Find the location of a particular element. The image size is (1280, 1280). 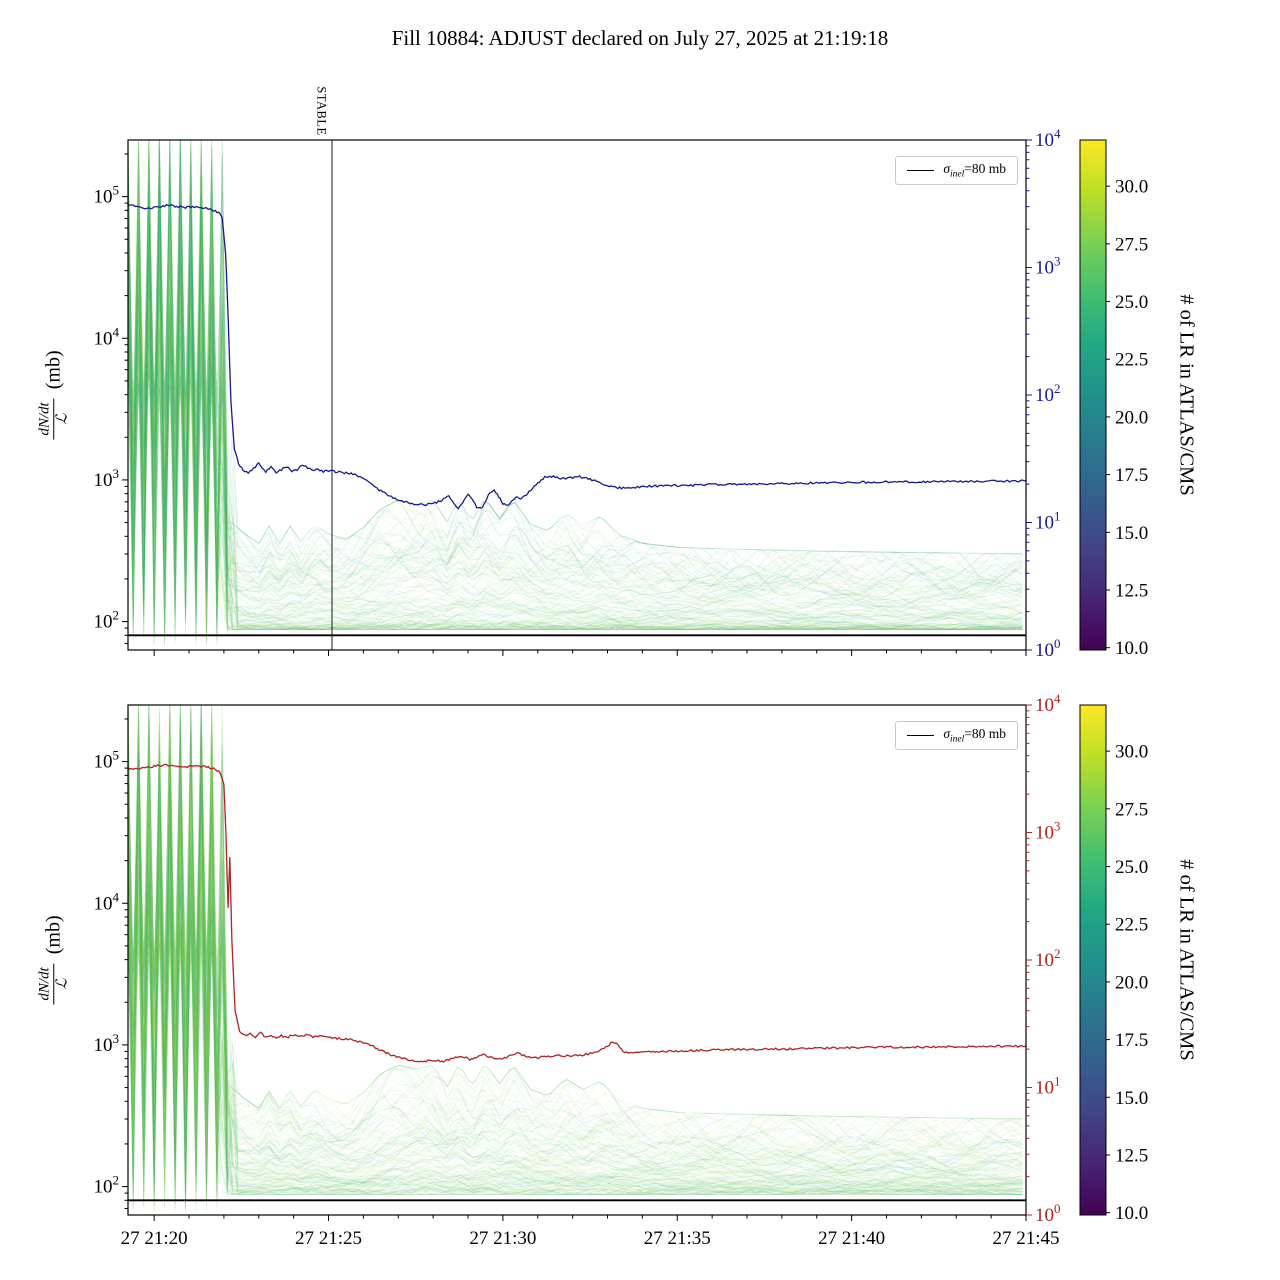

svg-text: 27 21:30 is located at coordinates (502, 1238).